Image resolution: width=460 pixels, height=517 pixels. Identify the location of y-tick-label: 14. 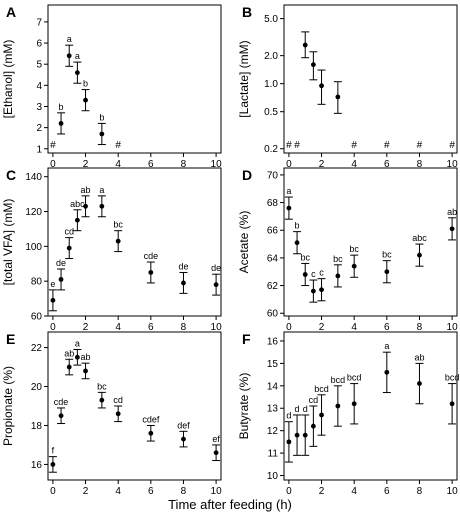
(273, 386).